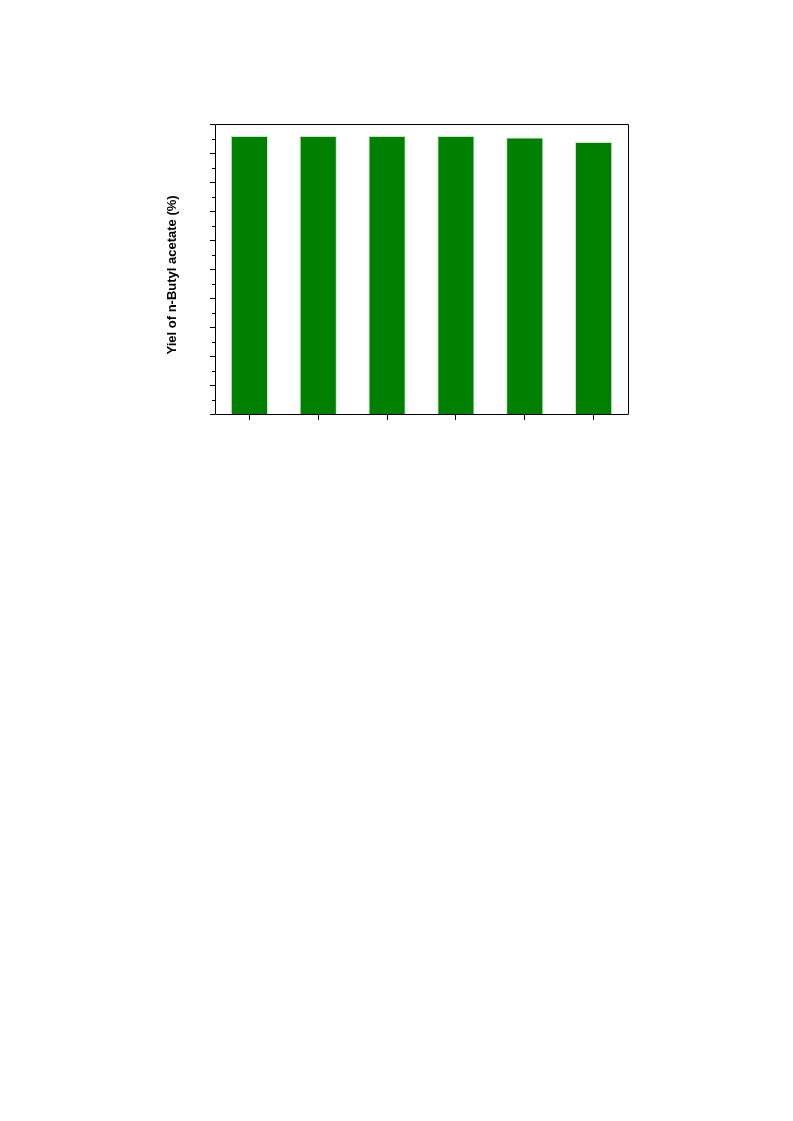 Image resolution: width=793 pixels, height=1121 pixels. Describe the element at coordinates (171, 275) in the screenshot. I see `y-axis-title: Yiel of n-Butyl acetate (%)` at that location.